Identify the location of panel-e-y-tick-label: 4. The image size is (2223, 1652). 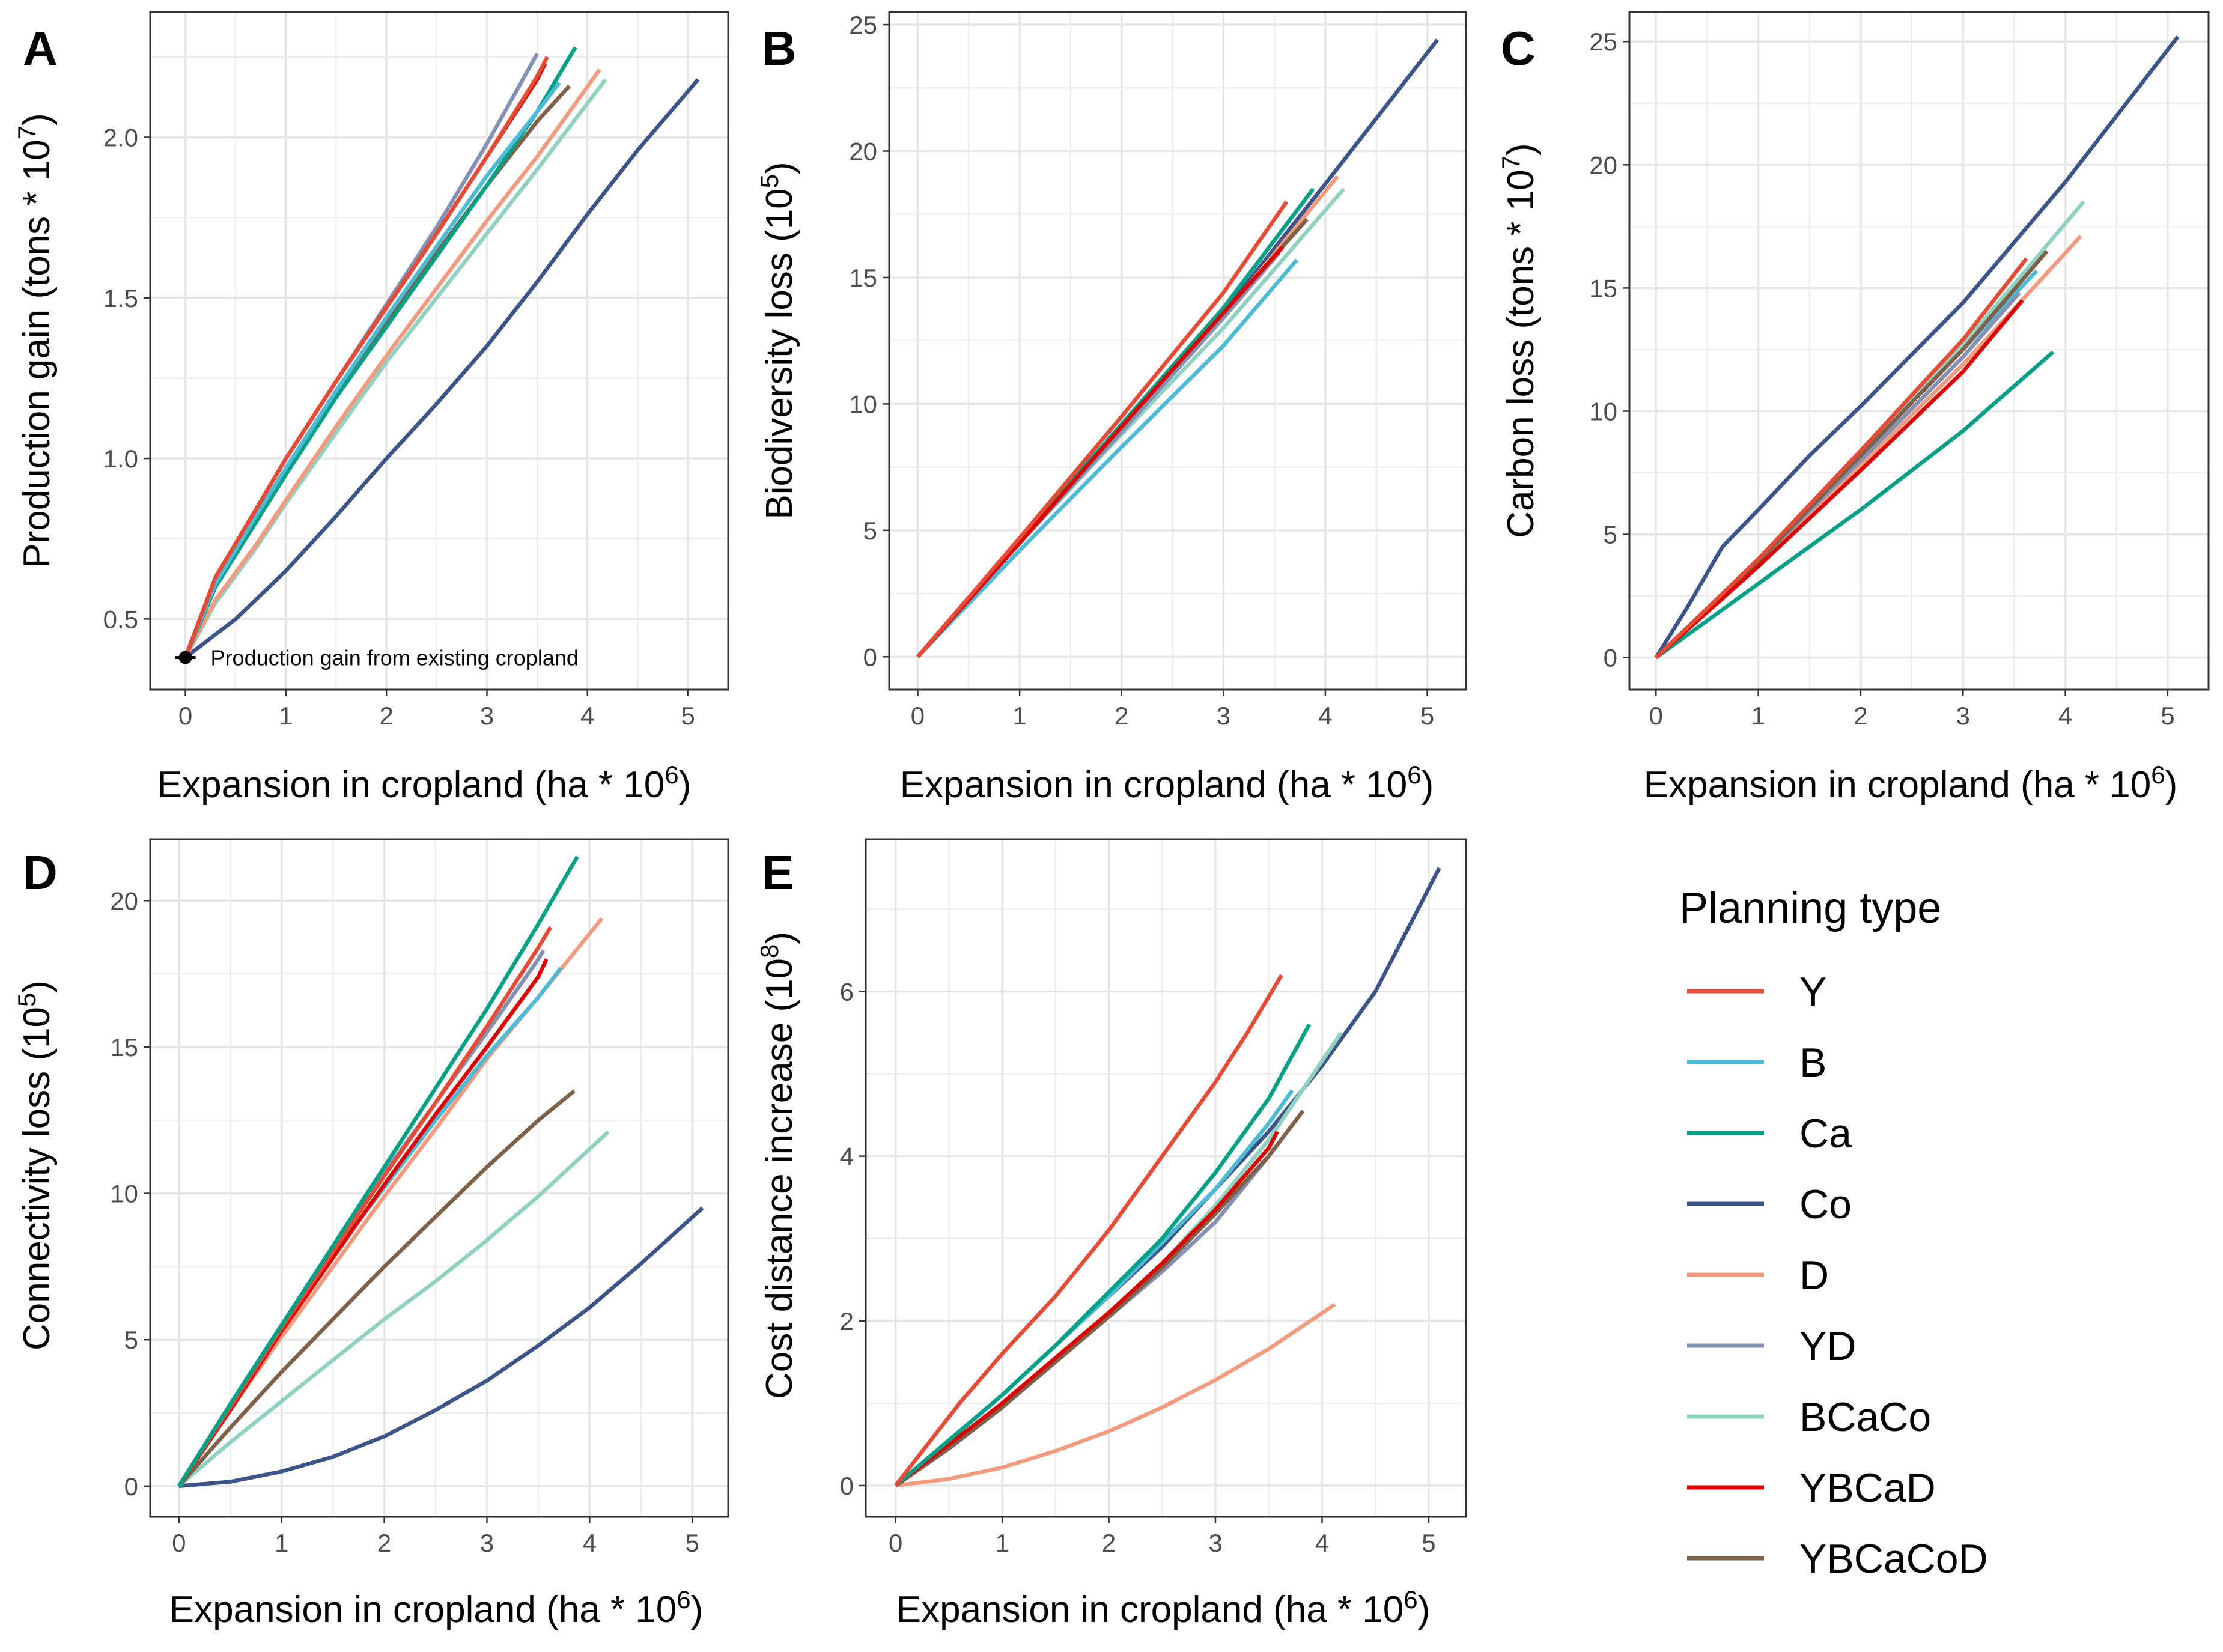
(847, 1157).